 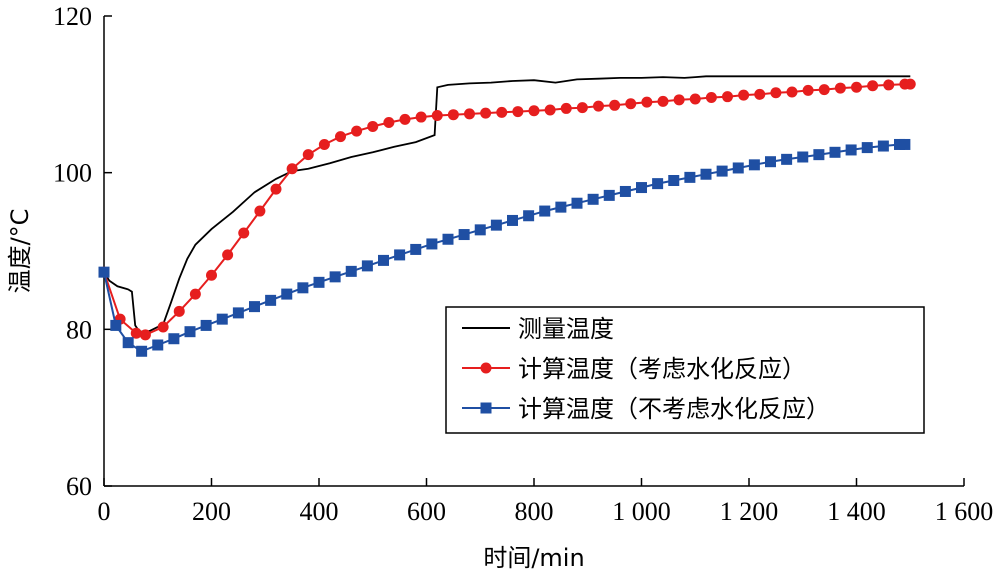 What do you see at coordinates (964, 511) in the screenshot?
I see `x-tick-label: 1 600` at bounding box center [964, 511].